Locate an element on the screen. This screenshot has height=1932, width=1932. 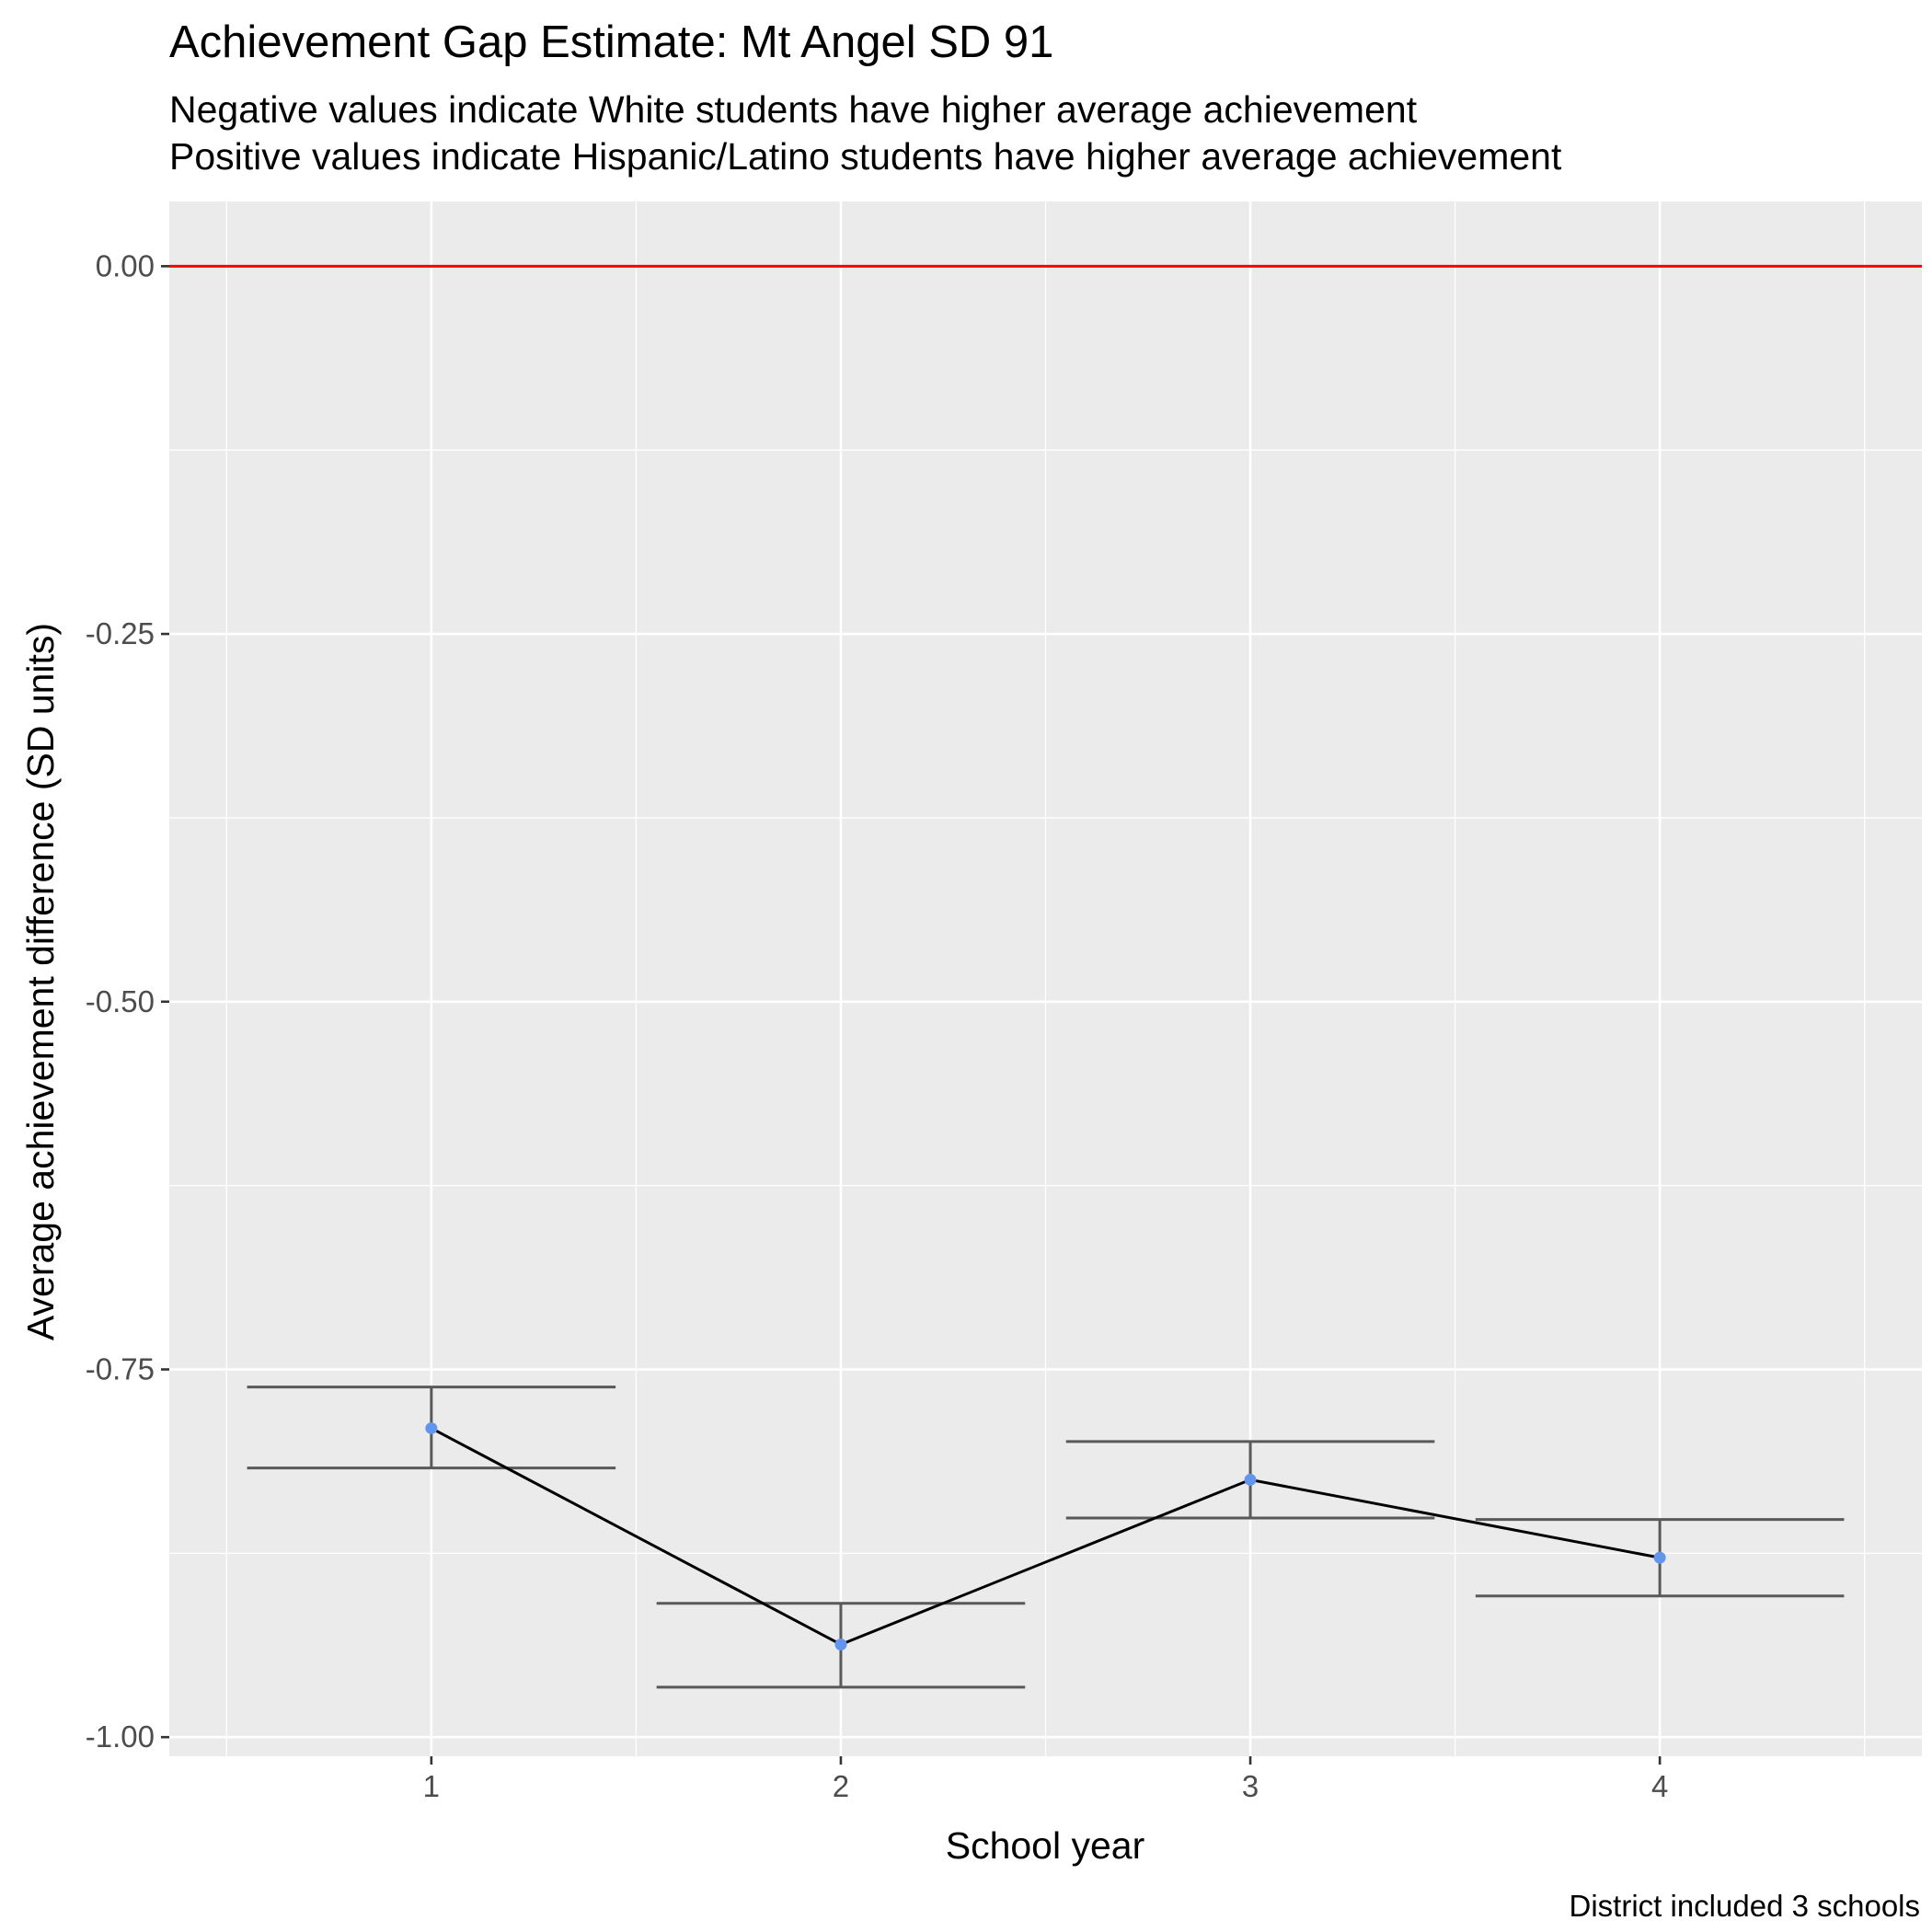
y-axis-ticks: 0.00 -0.25 -0.50 -0.75 -1.00 is located at coordinates (127, 1001).